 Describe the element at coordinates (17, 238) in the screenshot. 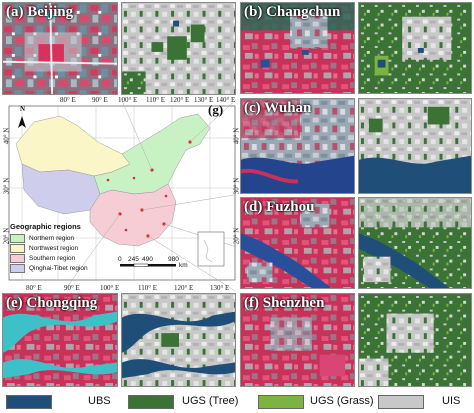

I see `northern-region-swatch` at that location.